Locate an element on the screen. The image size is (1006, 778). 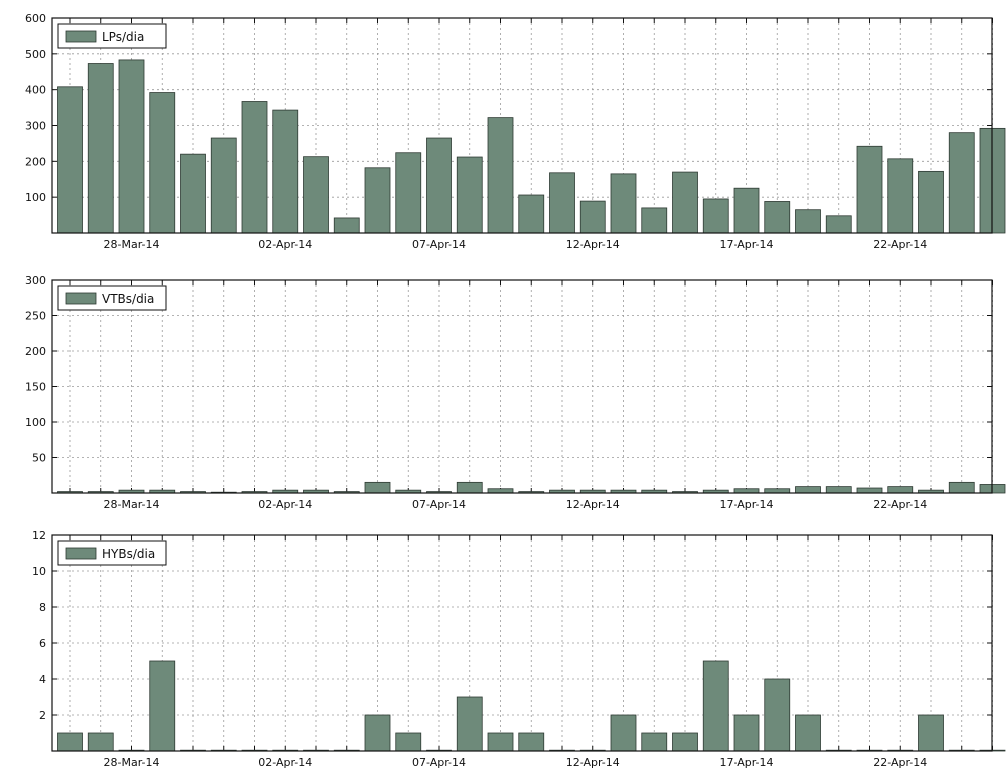
y-tick-label: 4 is located at coordinates (42, 679).